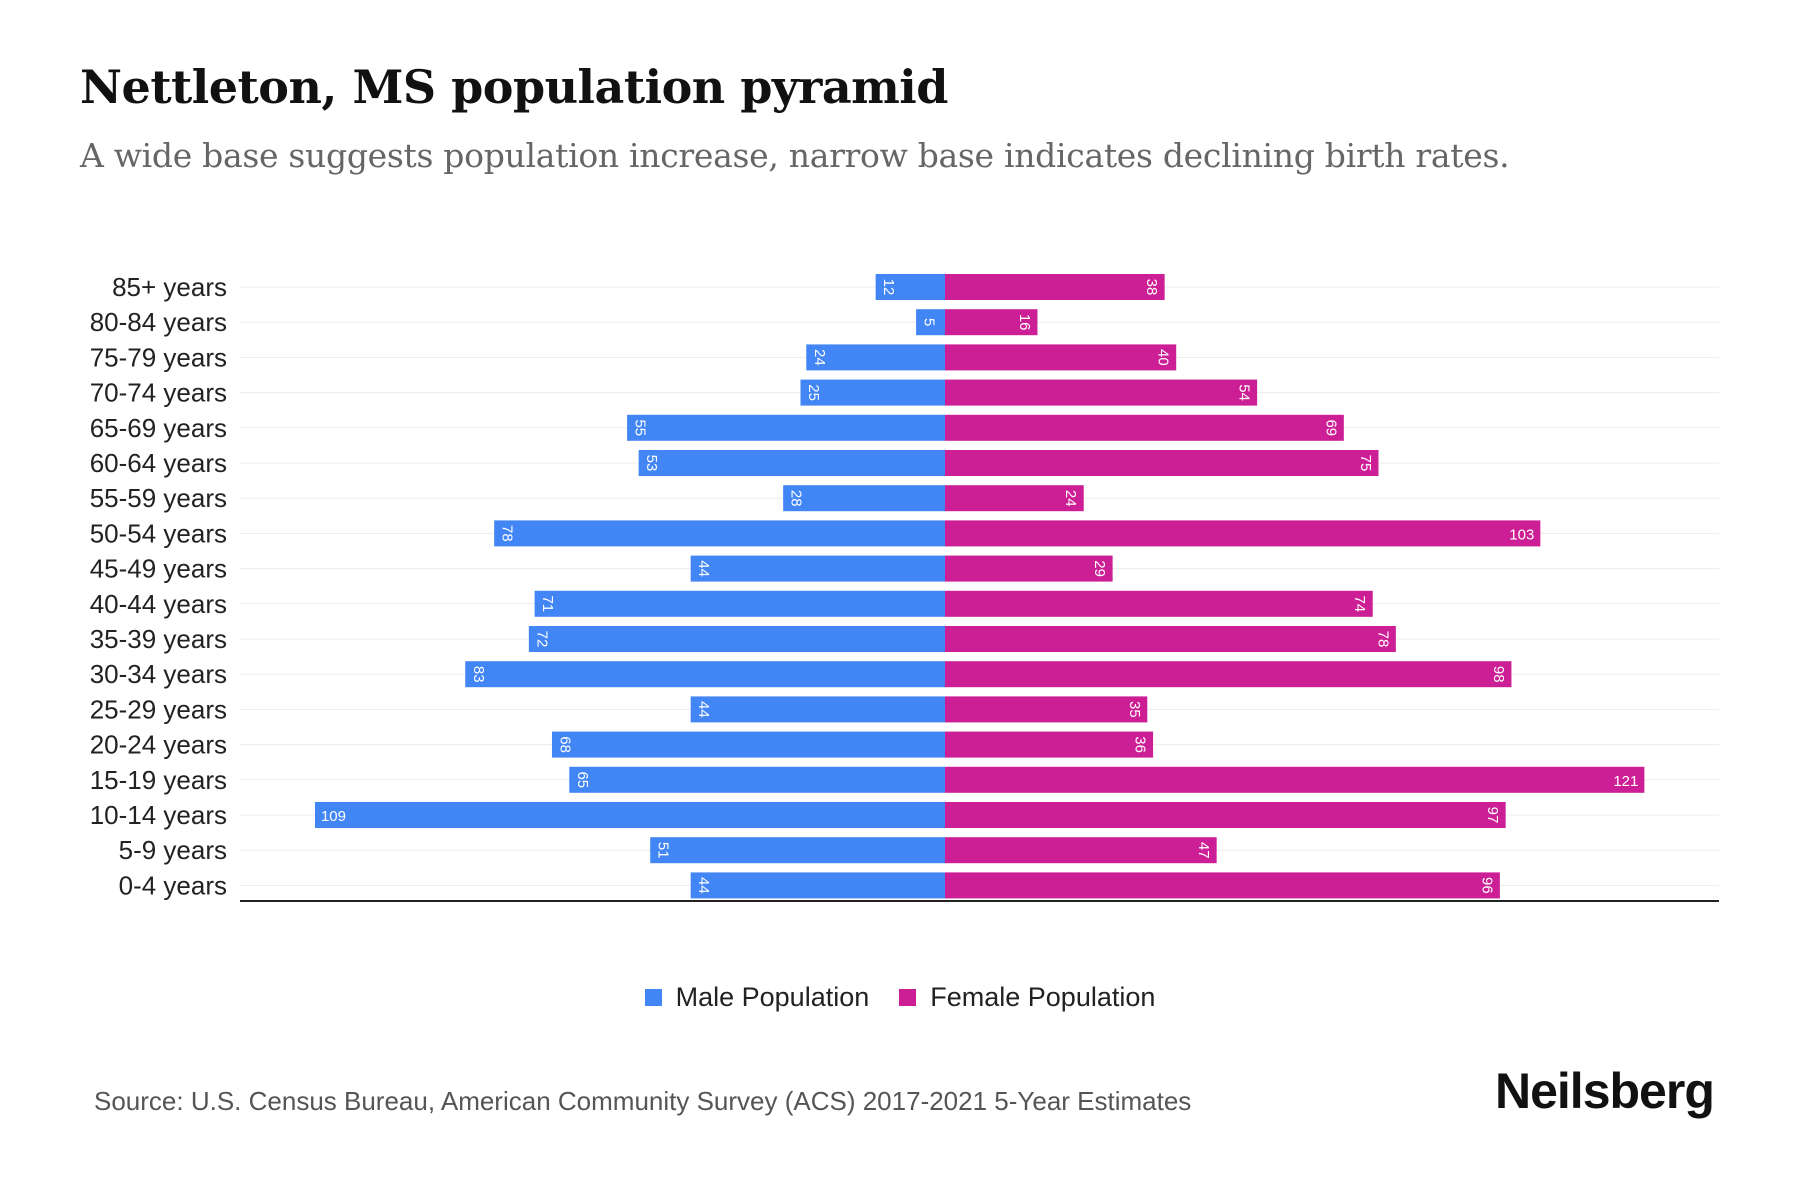  I want to click on age-group-label: 75-79 years, so click(158, 357).